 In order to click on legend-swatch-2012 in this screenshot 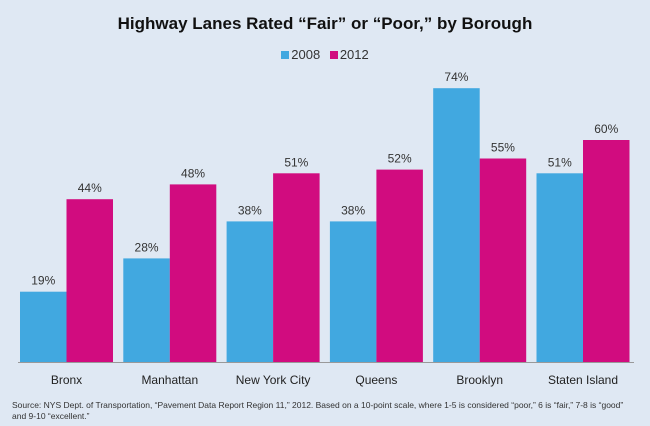, I will do `click(333, 55)`.